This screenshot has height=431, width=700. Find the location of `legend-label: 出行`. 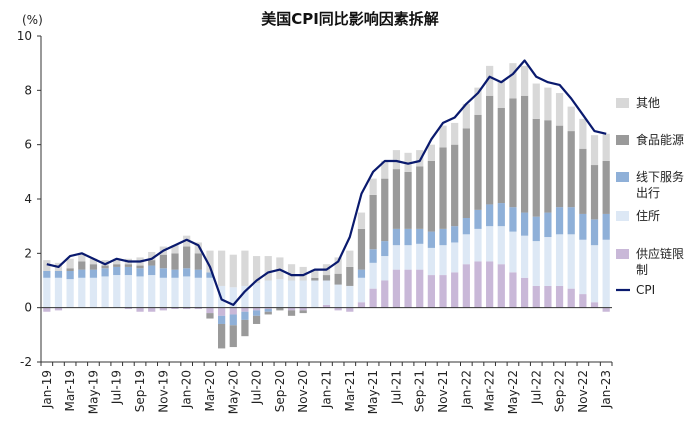

legend-label: 出行 is located at coordinates (648, 193).